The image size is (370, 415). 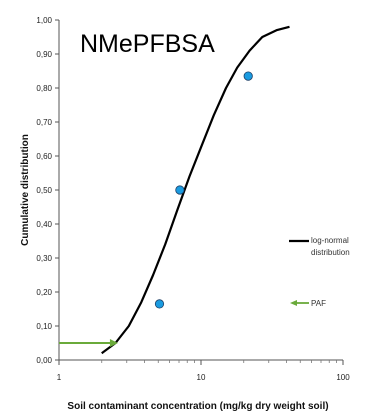 I want to click on legend: log-normal distribution PAF, so click(x=319, y=272).